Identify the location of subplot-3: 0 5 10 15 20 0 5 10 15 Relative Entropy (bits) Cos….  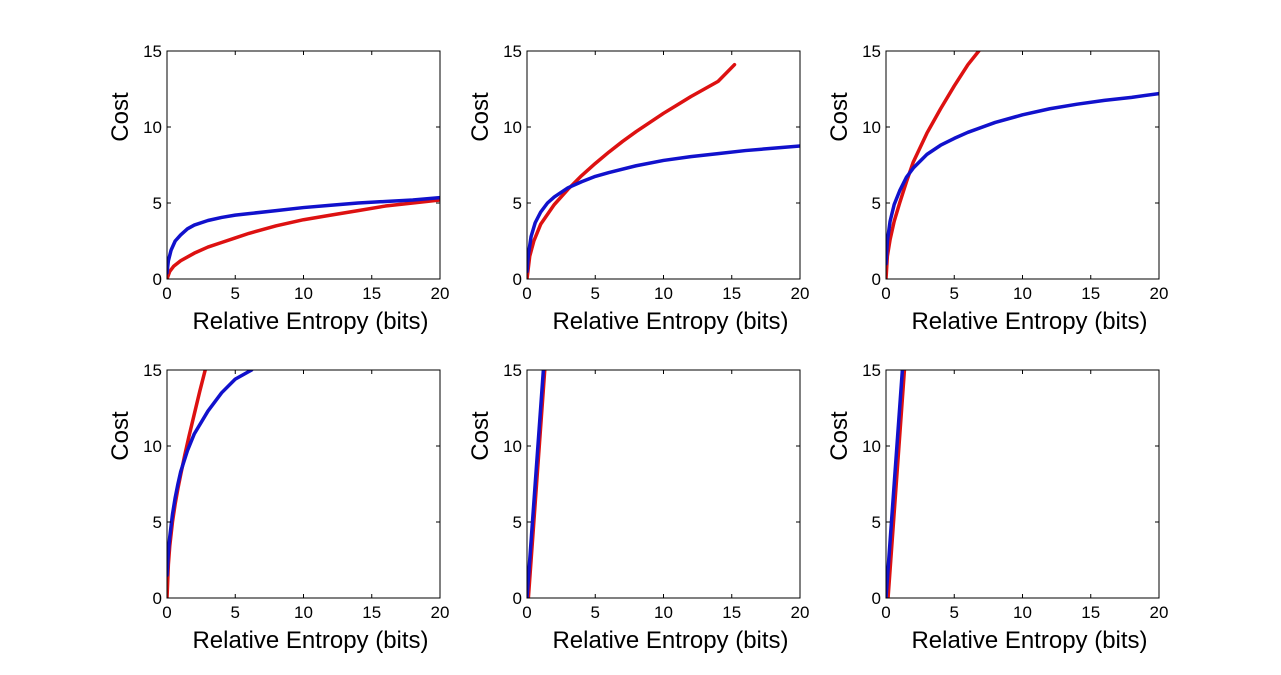
(997, 188).